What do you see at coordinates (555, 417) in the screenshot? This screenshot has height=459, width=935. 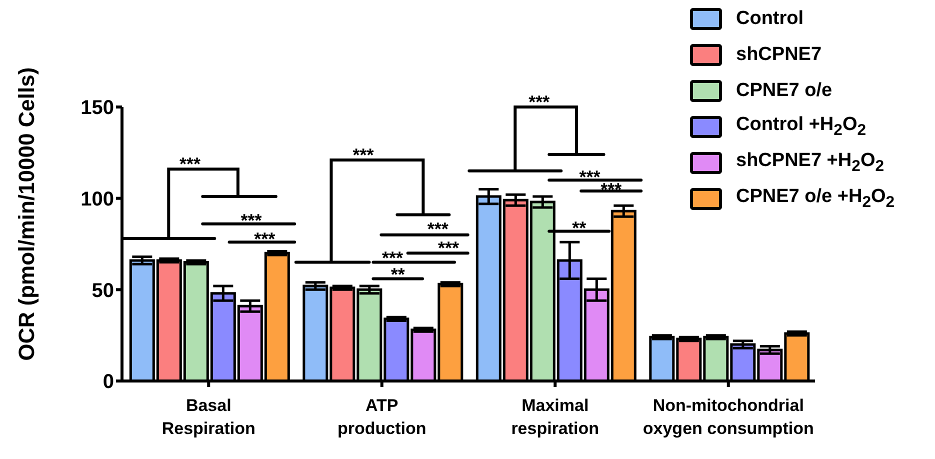 I see `x-tick-label: Maximal respiration` at bounding box center [555, 417].